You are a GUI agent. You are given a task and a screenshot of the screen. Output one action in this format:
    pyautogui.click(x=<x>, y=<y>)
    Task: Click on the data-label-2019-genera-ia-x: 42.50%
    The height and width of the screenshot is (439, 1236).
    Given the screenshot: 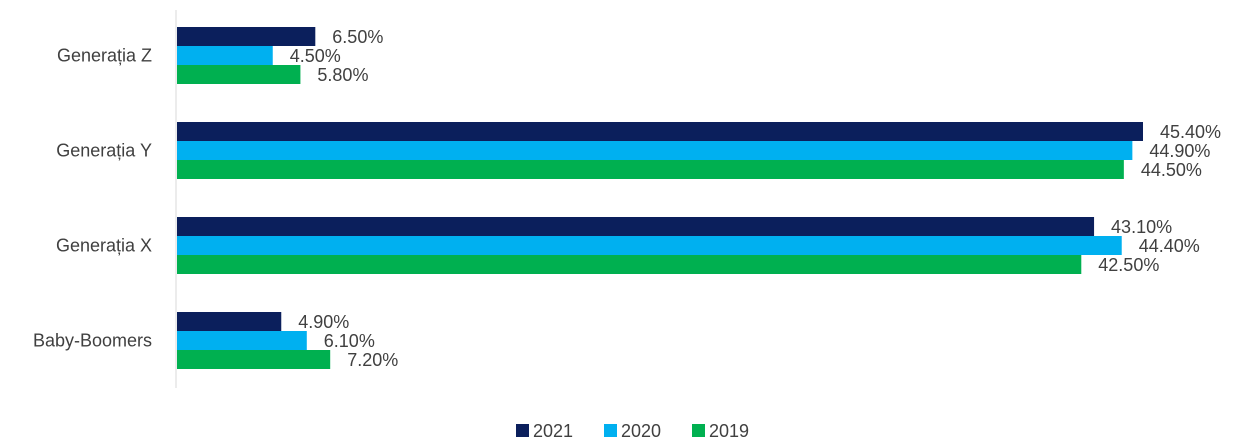 What is the action you would take?
    pyautogui.click(x=1128, y=265)
    